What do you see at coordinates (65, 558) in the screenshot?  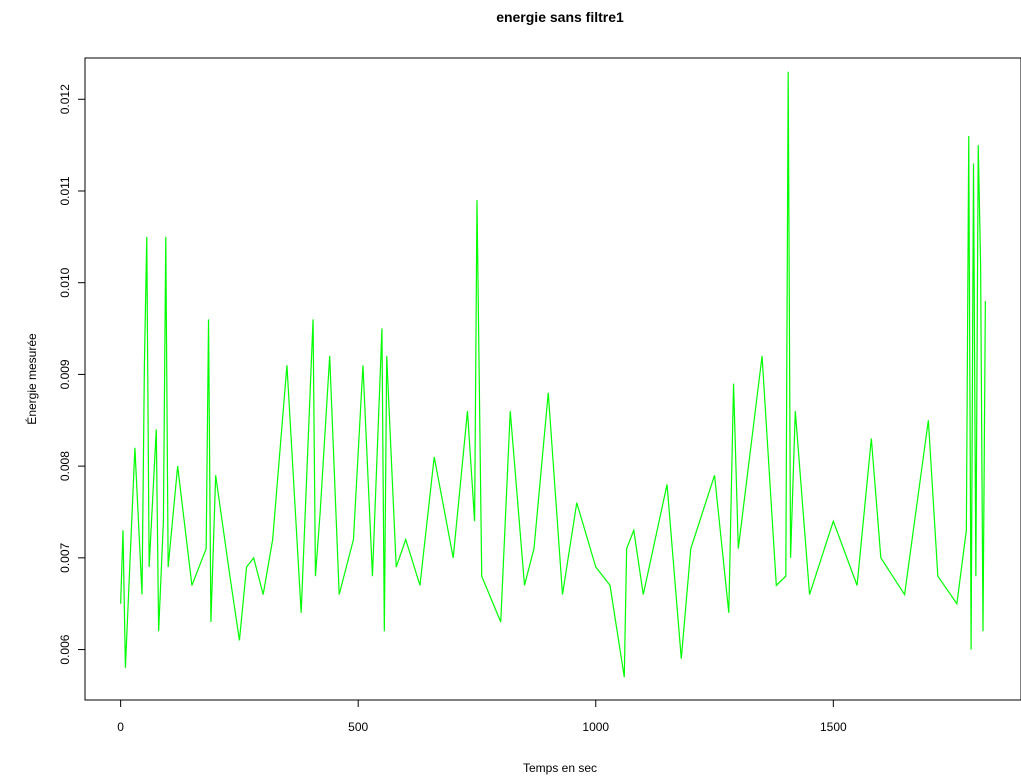 I see `y-tick-label: 0.007` at bounding box center [65, 558].